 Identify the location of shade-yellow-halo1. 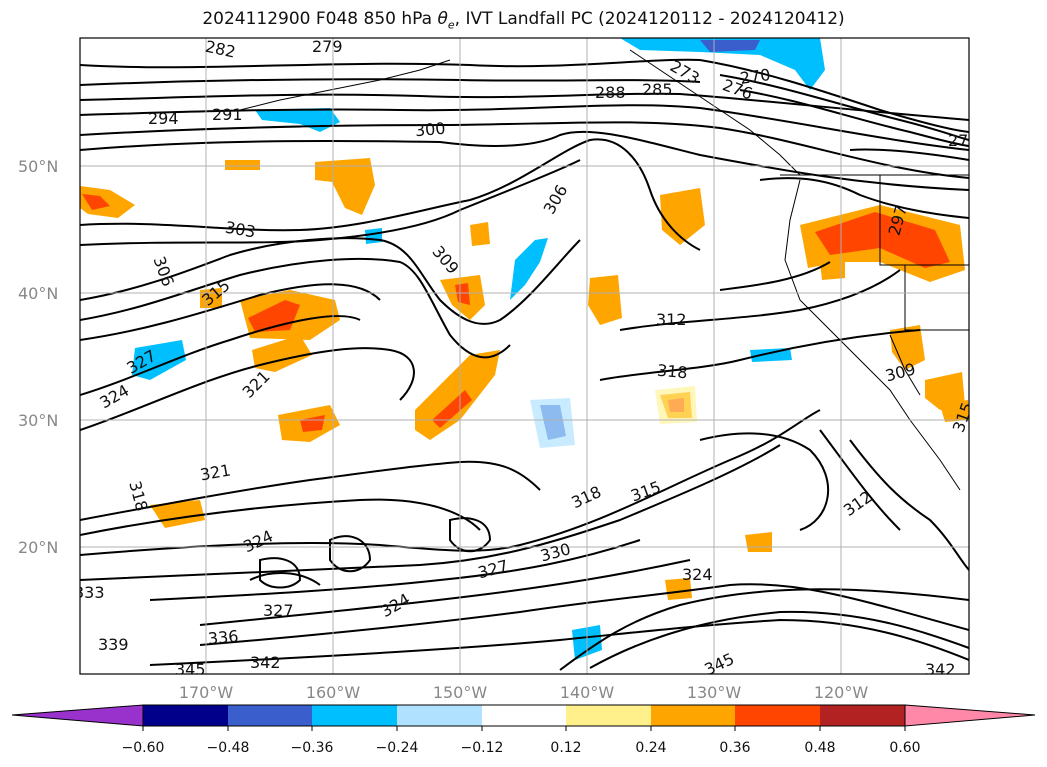
(676, 405).